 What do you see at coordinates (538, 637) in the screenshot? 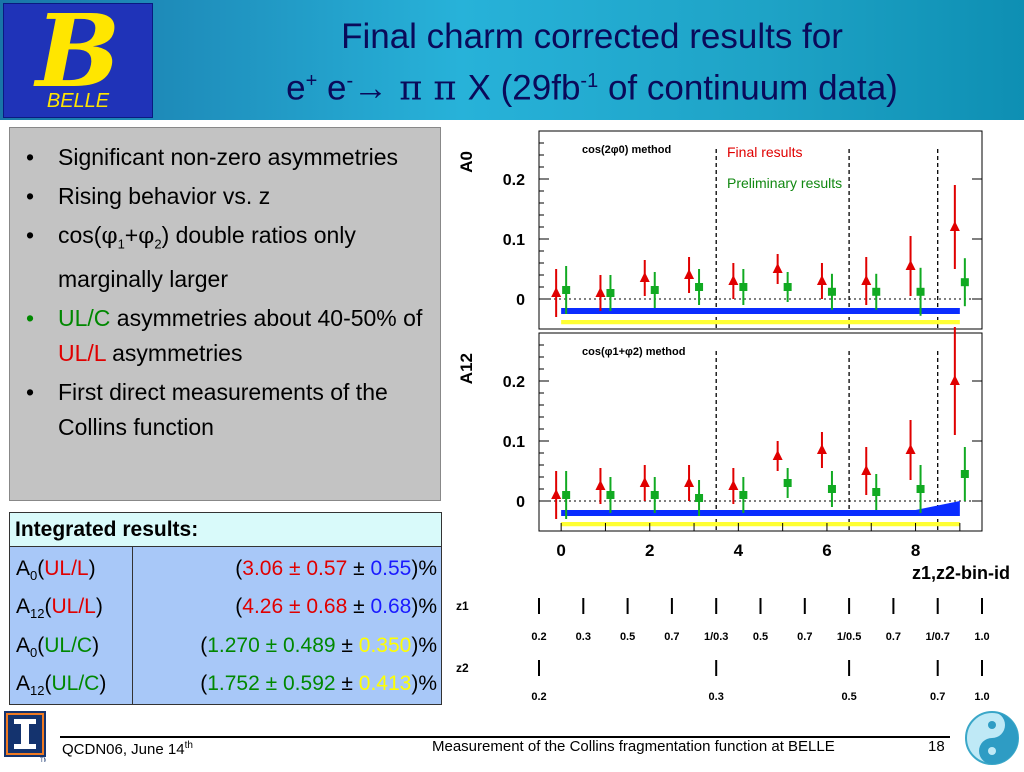
I see `z1-tick-label: 0.2` at bounding box center [538, 637].